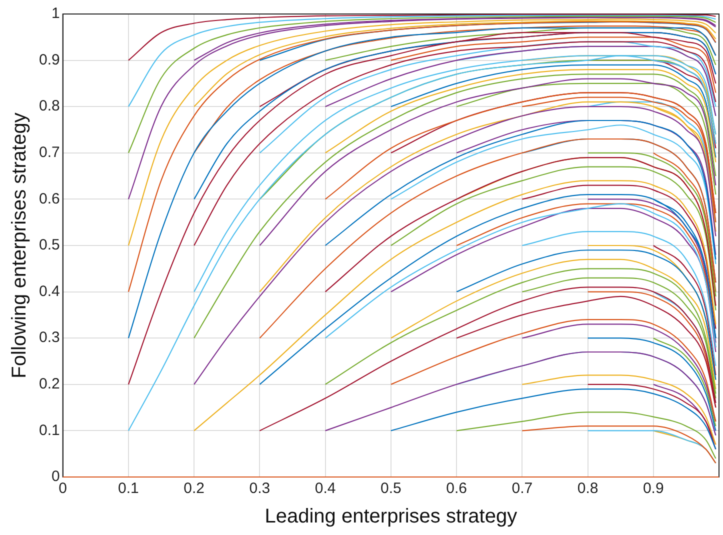  I want to click on y-tick-label: 0.2, so click(49, 384).